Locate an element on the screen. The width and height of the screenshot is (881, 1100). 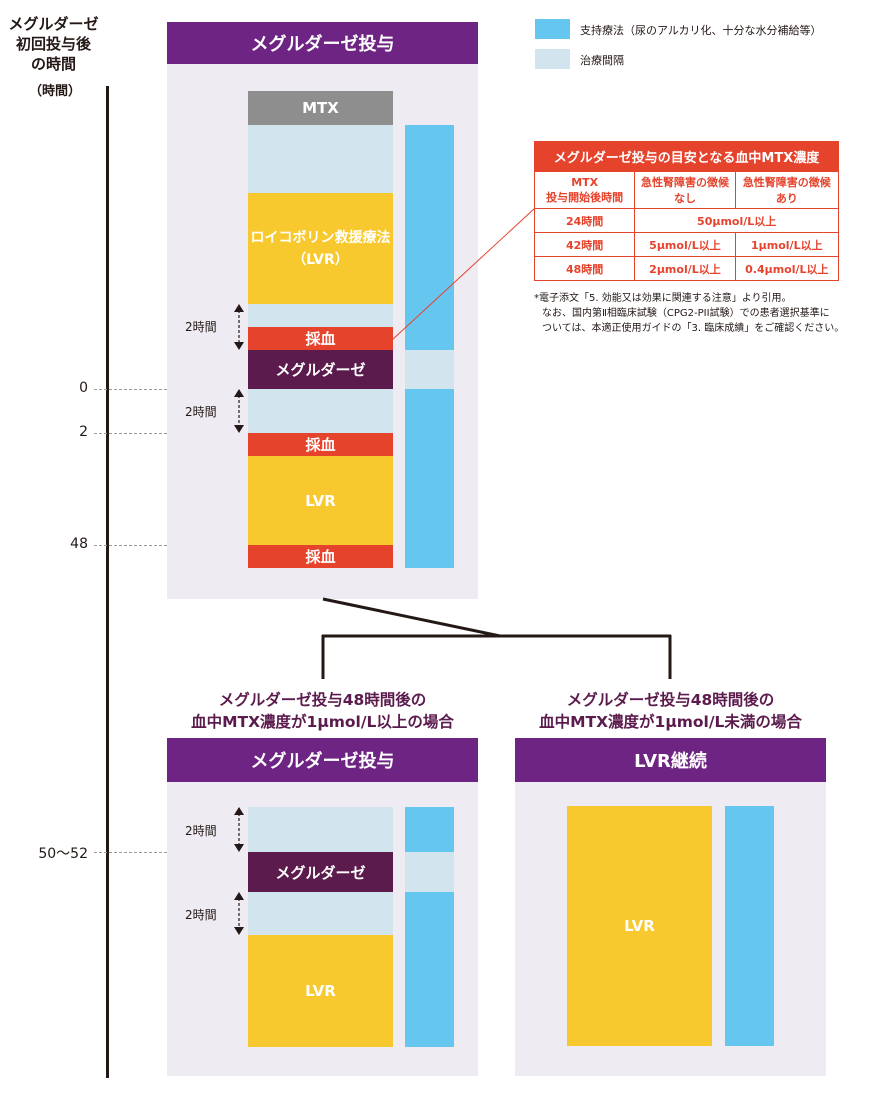
condition-line: 血中MTX濃度が1μmol/L未満の場合 is located at coordinates (670, 722).